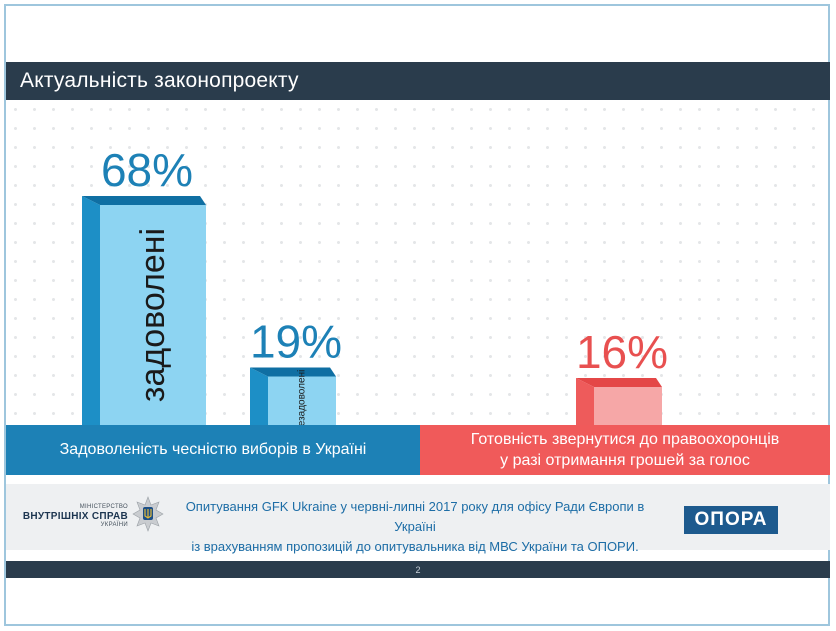  What do you see at coordinates (259, 396) in the screenshot?
I see `bar-0-1-side` at bounding box center [259, 396].